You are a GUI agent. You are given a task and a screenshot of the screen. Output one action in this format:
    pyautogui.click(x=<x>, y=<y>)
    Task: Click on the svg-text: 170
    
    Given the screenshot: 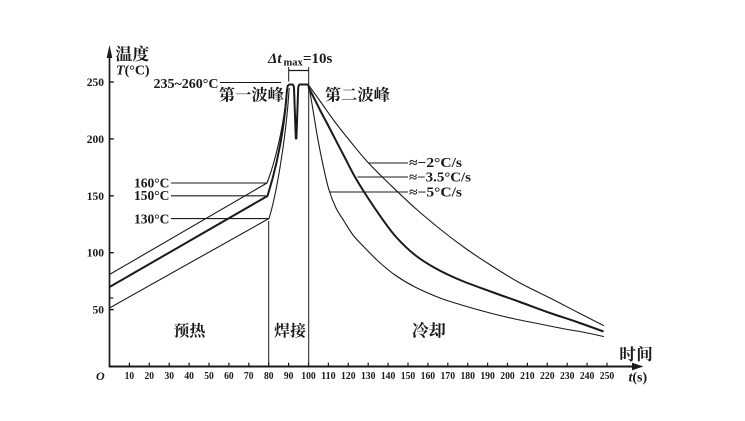 What is the action you would take?
    pyautogui.click(x=448, y=376)
    